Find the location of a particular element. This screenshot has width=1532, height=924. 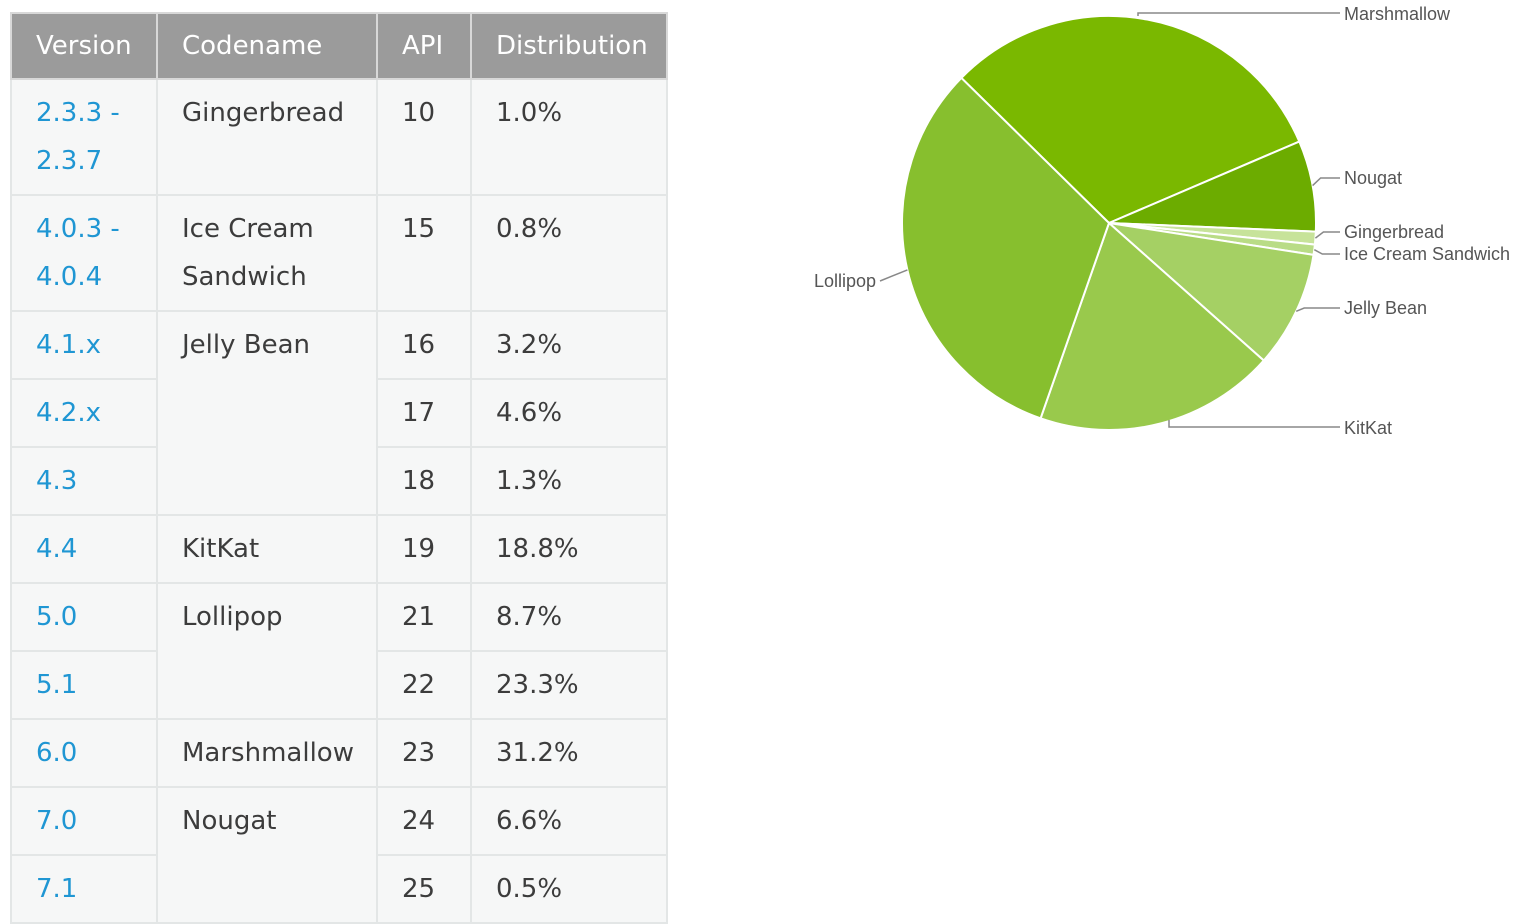

version-link: 5.1 is located at coordinates (57, 685).